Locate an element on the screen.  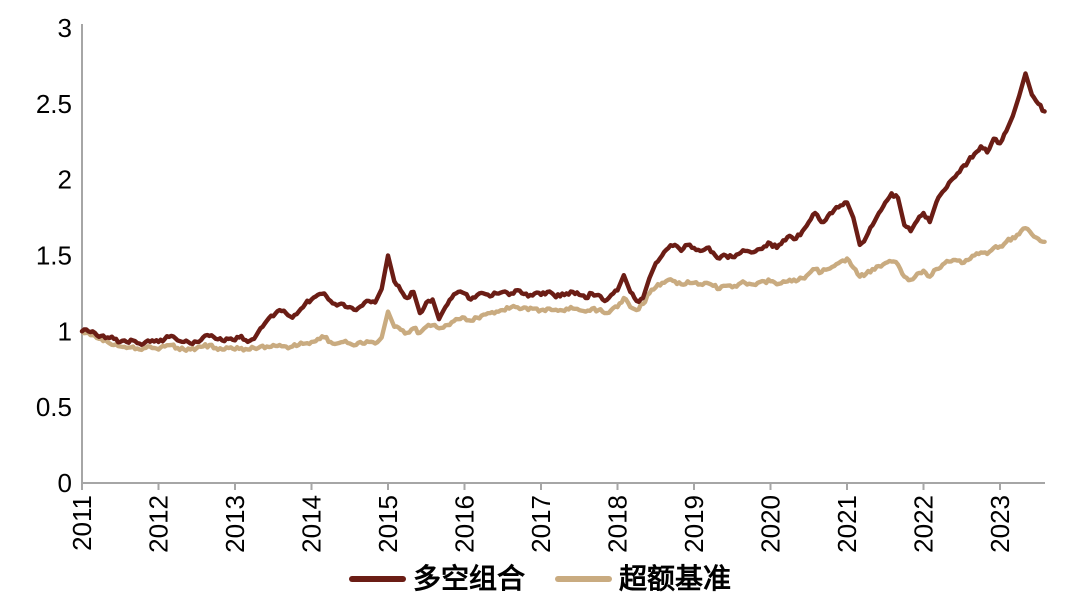
legend-label-benchmark: 超额基准 is located at coordinates (675, 578).